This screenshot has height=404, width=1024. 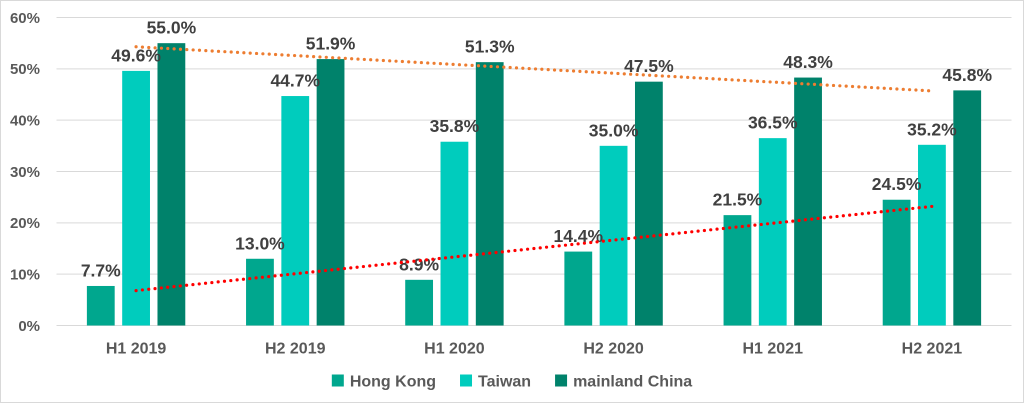 What do you see at coordinates (967, 208) in the screenshot?
I see `bar-mainland-china-h2-2021` at bounding box center [967, 208].